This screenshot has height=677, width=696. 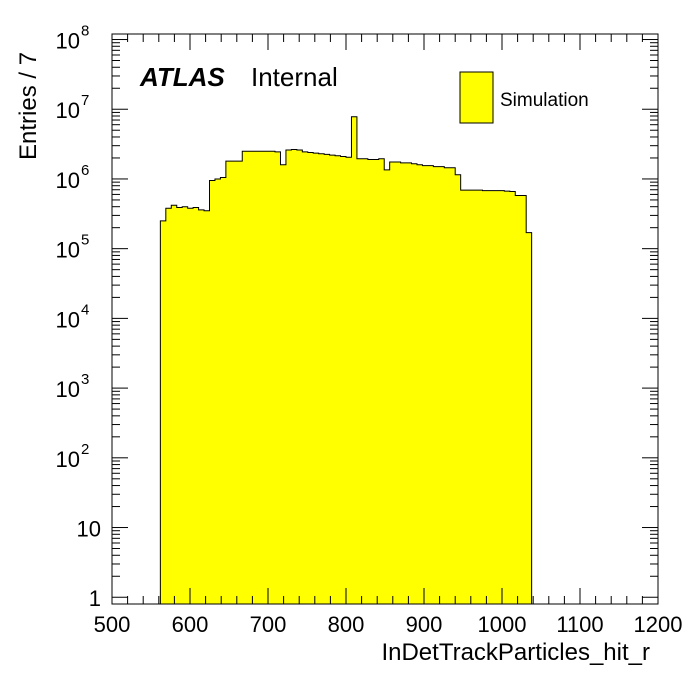 What do you see at coordinates (476, 97) in the screenshot?
I see `legend-swatch` at bounding box center [476, 97].